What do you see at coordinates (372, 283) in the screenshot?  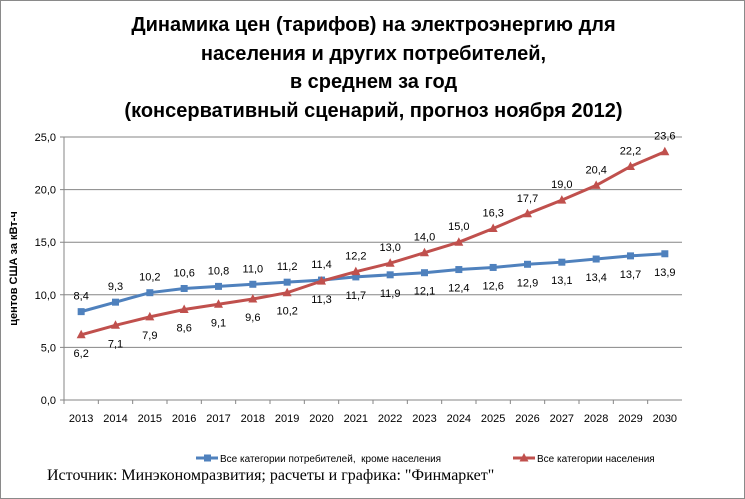 I see `series-line` at bounding box center [372, 283].